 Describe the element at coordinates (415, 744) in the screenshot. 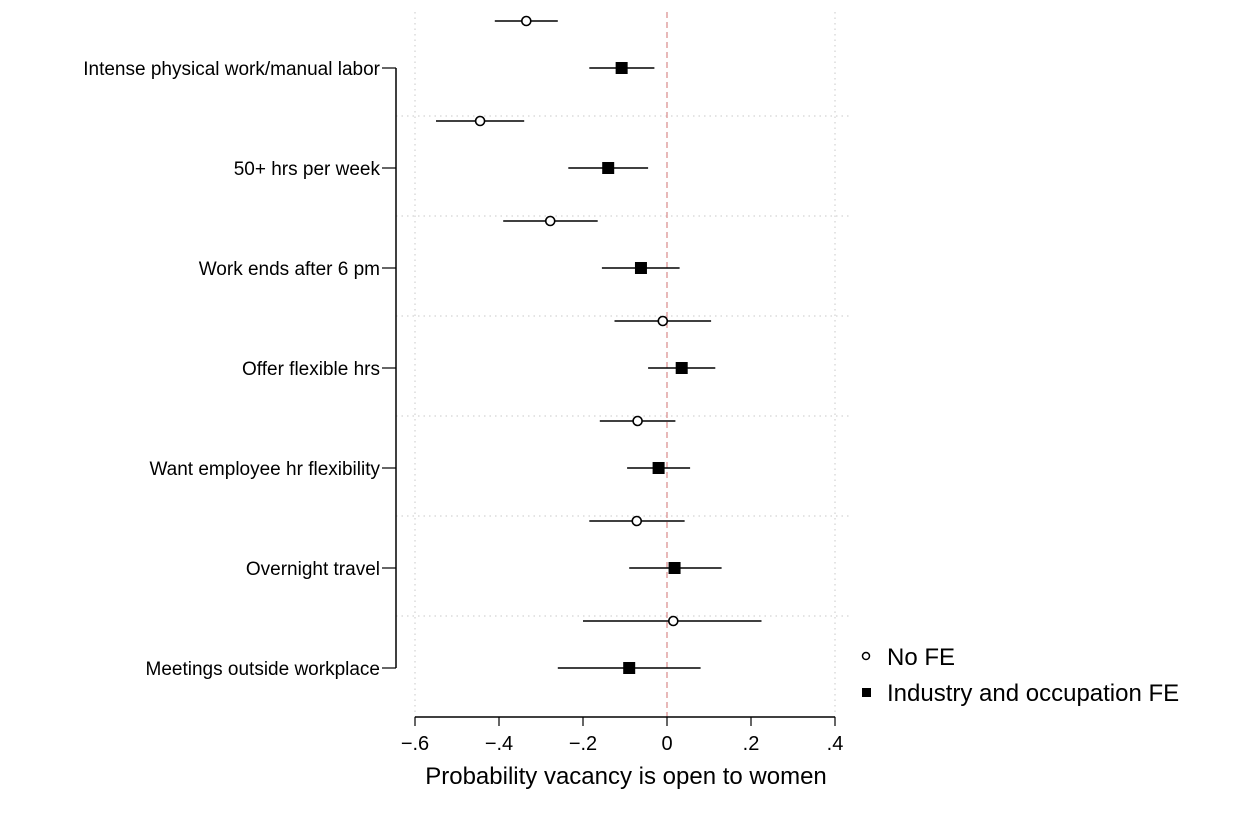

I see `x-tick-label: −.6` at that location.